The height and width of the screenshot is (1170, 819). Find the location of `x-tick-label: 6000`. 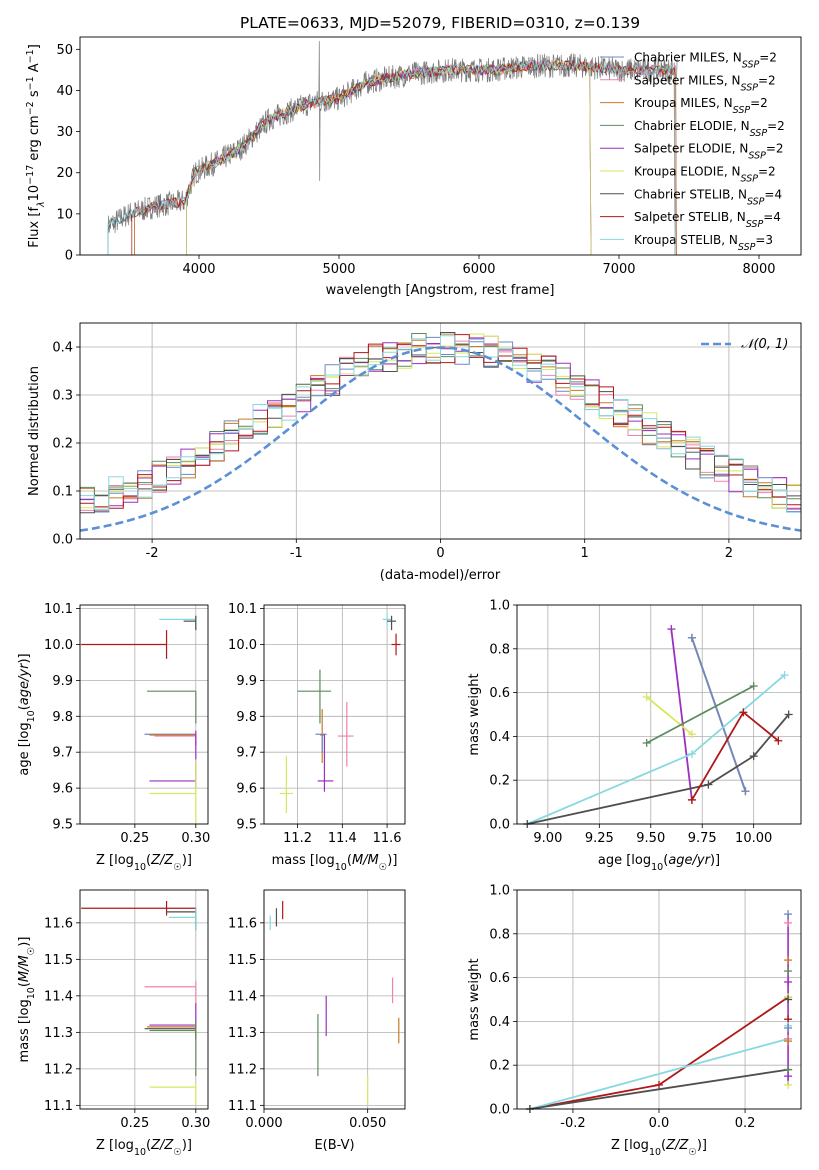

x-tick-label: 6000 is located at coordinates (478, 269).